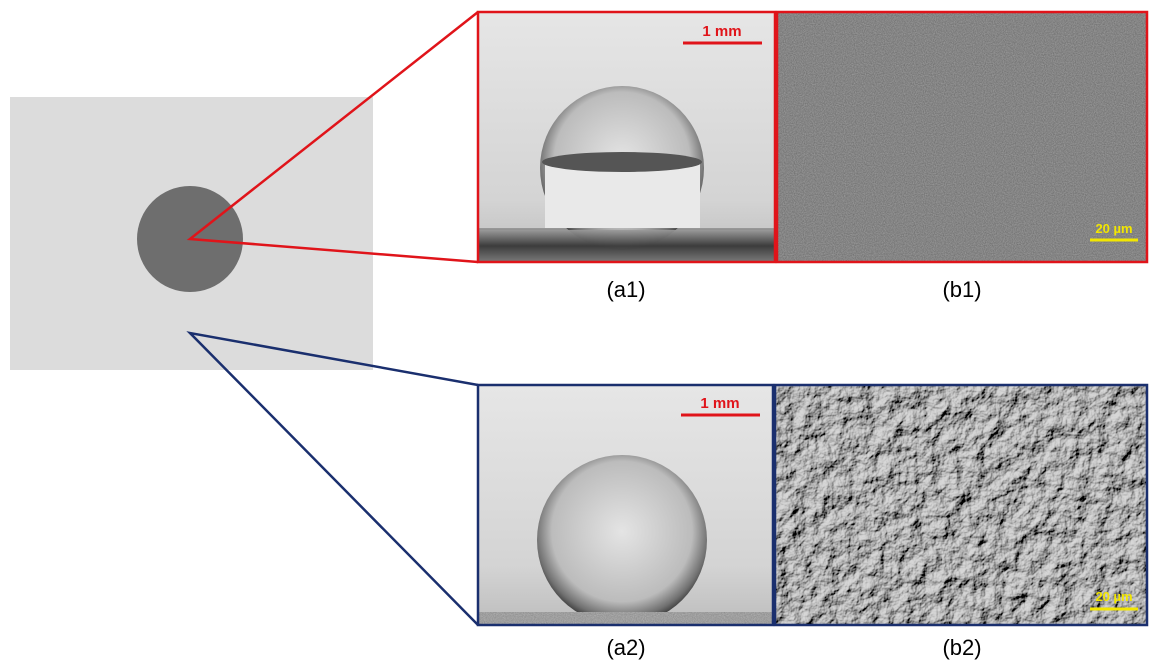 The image size is (1150, 662). I want to click on droplet, so click(622, 540).